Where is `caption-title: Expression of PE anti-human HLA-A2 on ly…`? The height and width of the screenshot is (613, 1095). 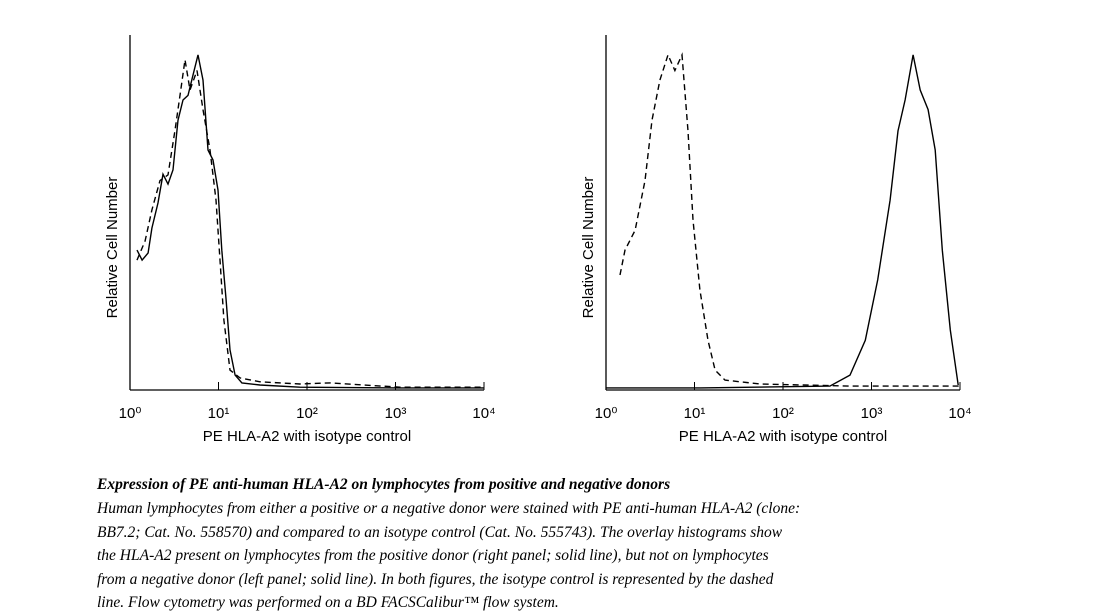
caption-title: Expression of PE anti-human HLA-A2 on ly… is located at coordinates (384, 484).